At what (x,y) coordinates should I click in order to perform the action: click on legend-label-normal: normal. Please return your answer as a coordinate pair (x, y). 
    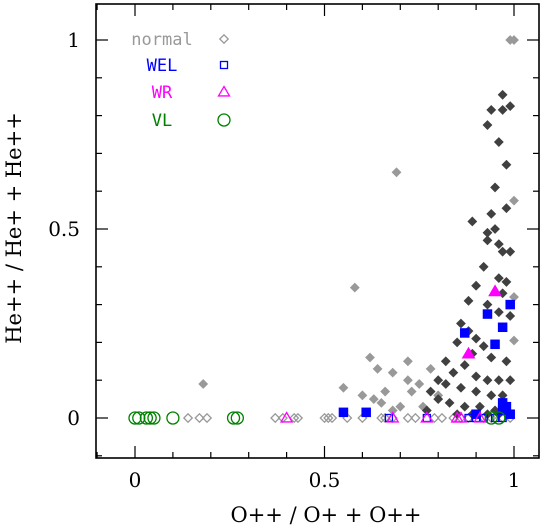
    Looking at the image, I should click on (161, 40).